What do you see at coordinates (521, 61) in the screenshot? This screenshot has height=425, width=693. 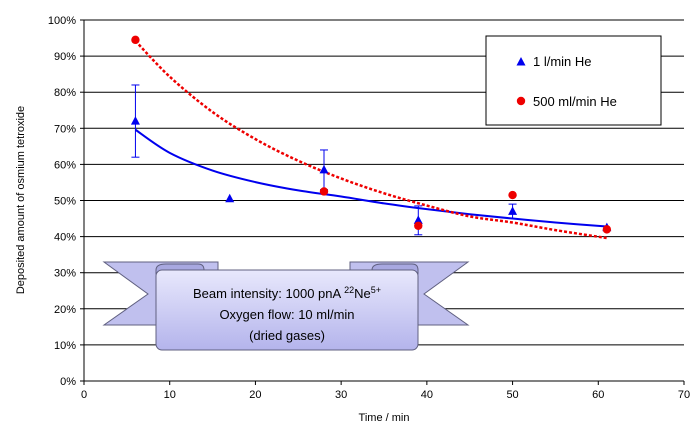 I see `legend-marker-triangle` at bounding box center [521, 61].